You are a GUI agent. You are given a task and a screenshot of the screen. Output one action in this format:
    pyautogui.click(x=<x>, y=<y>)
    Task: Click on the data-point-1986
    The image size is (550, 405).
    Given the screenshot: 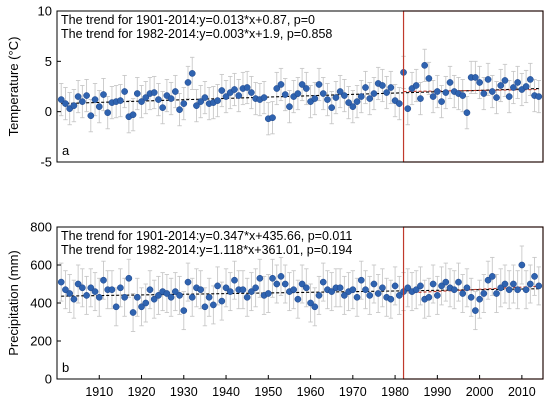 What is the action you would take?
    pyautogui.click(x=420, y=286)
    